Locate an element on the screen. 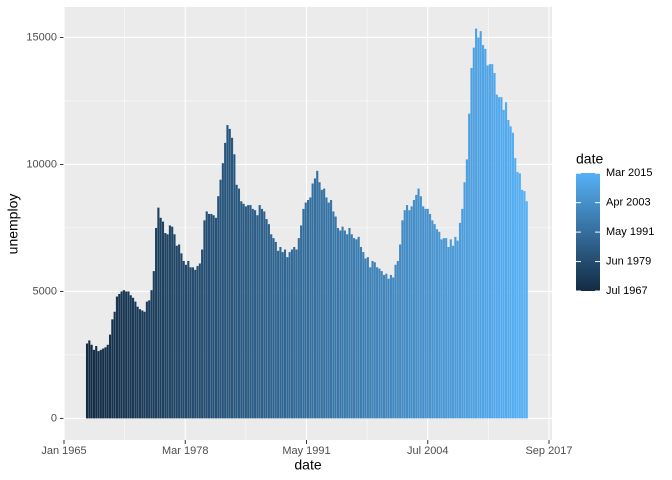 The width and height of the screenshot is (672, 480). y-tick-label: 5000 is located at coordinates (45, 291).